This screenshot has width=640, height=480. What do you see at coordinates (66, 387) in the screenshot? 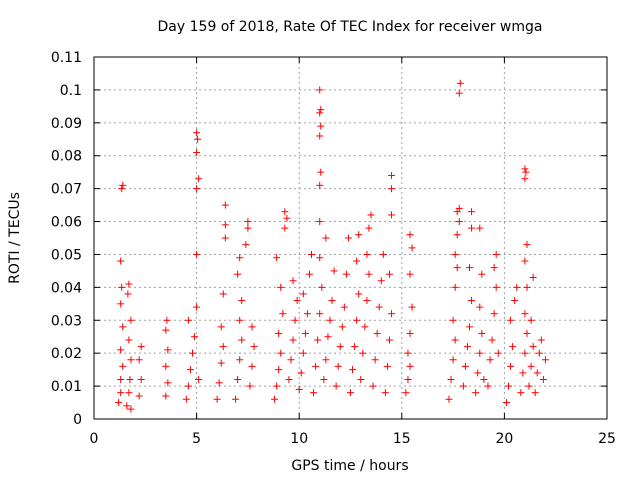
I see `y-tick-label: 0.01` at bounding box center [66, 387].